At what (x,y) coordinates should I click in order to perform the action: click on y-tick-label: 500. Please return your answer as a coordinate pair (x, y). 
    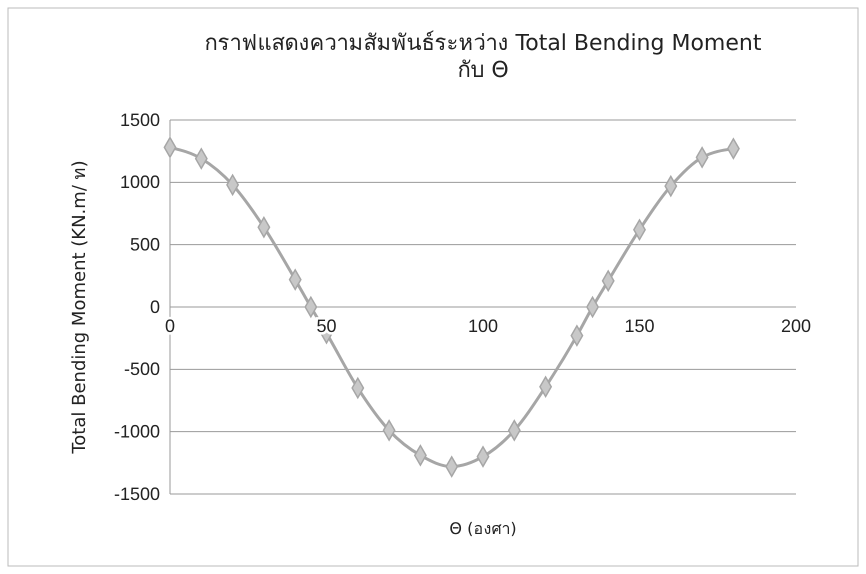
    Looking at the image, I should click on (145, 244).